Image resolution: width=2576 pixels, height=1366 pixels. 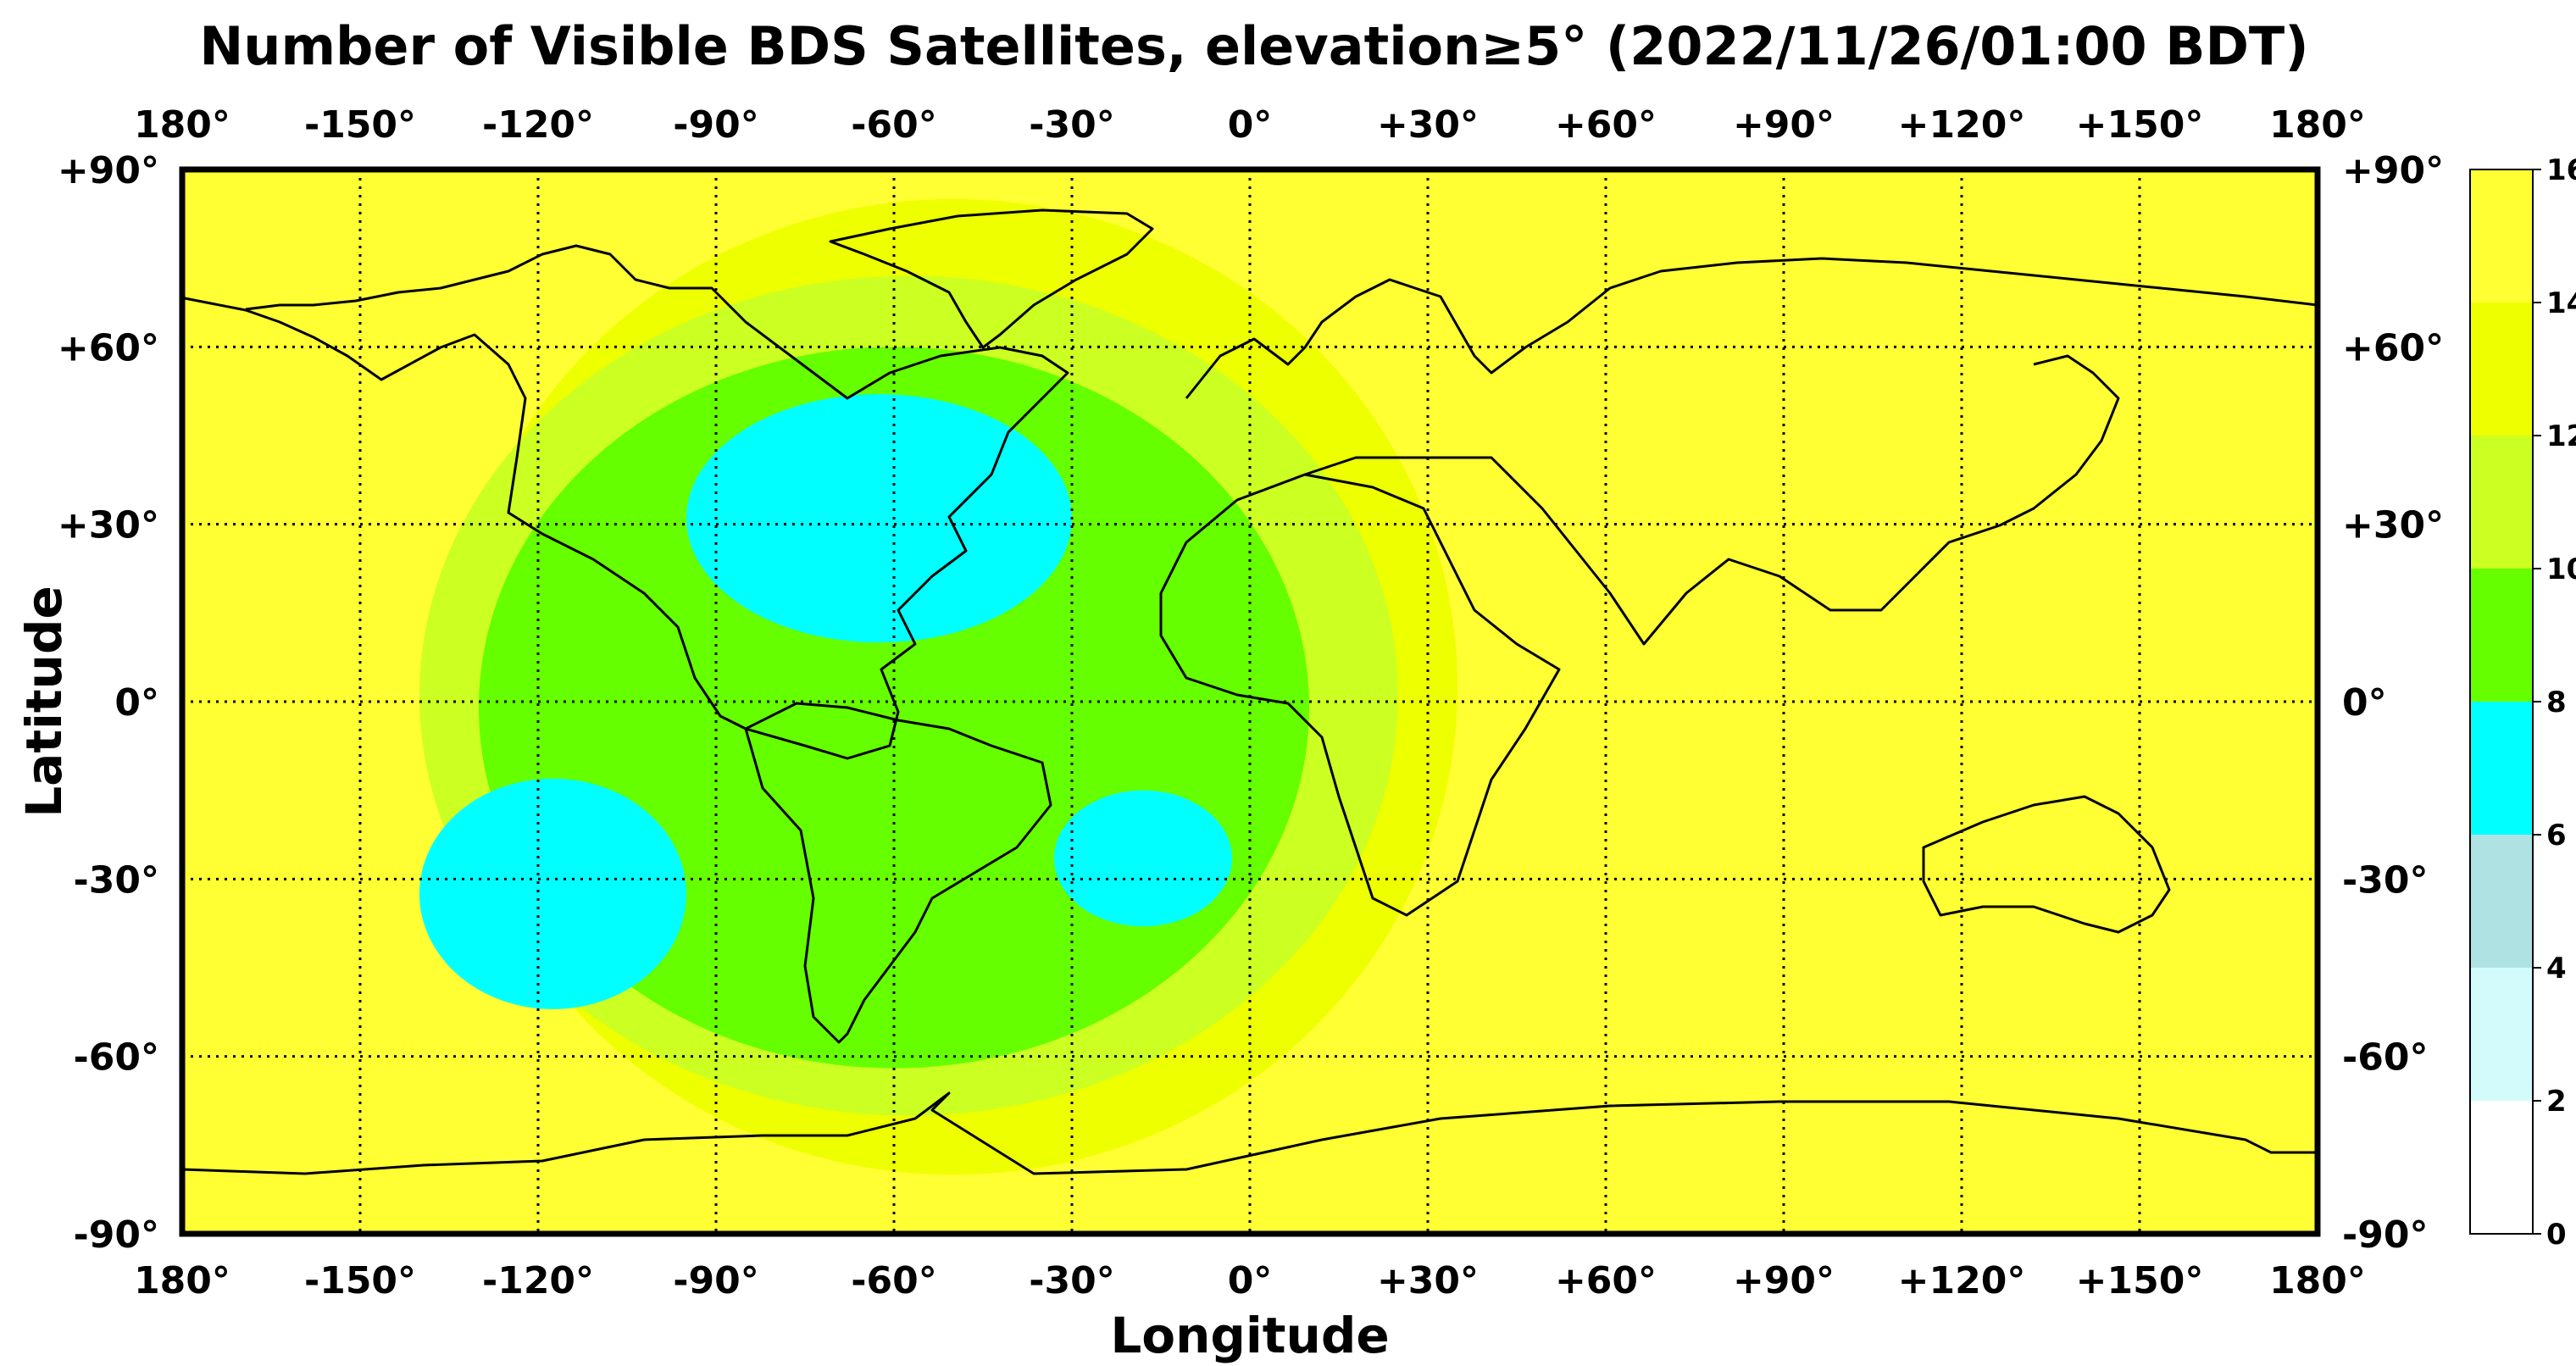 What do you see at coordinates (2393, 347) in the screenshot?
I see `y-tick-label-right: +60°` at bounding box center [2393, 347].